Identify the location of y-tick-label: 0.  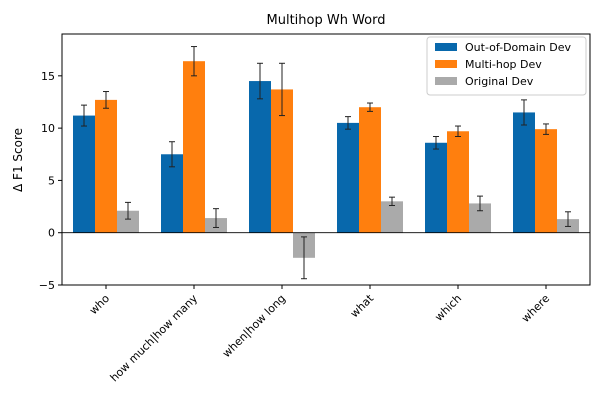
(51, 233).